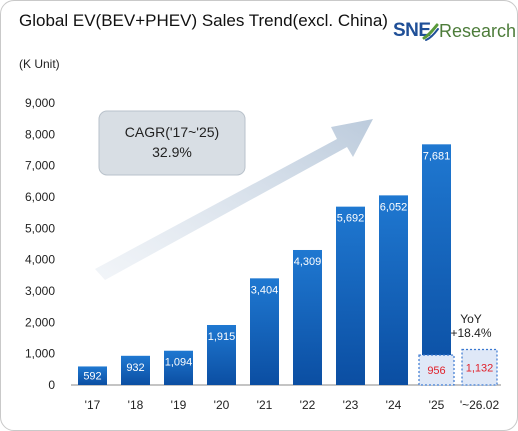  Describe the element at coordinates (40, 197) in the screenshot. I see `y-tick-label: 6,000` at that location.